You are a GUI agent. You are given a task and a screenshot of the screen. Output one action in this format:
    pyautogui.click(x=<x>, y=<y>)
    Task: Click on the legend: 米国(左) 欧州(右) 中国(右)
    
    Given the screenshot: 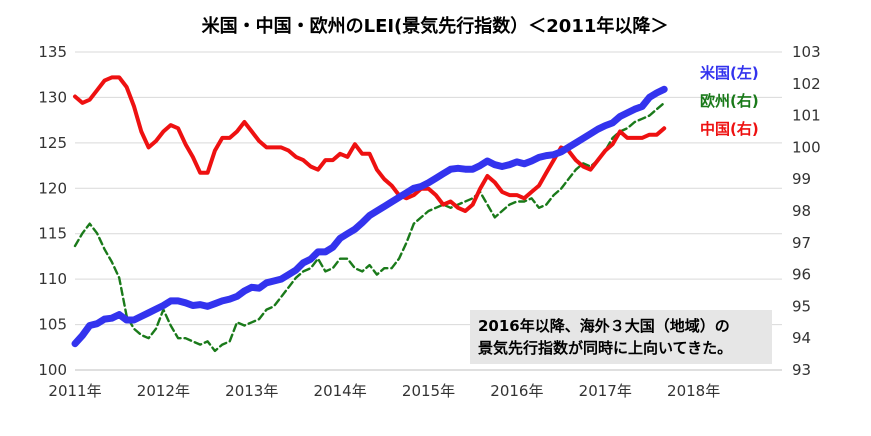 What is the action you would take?
    pyautogui.click(x=729, y=101)
    